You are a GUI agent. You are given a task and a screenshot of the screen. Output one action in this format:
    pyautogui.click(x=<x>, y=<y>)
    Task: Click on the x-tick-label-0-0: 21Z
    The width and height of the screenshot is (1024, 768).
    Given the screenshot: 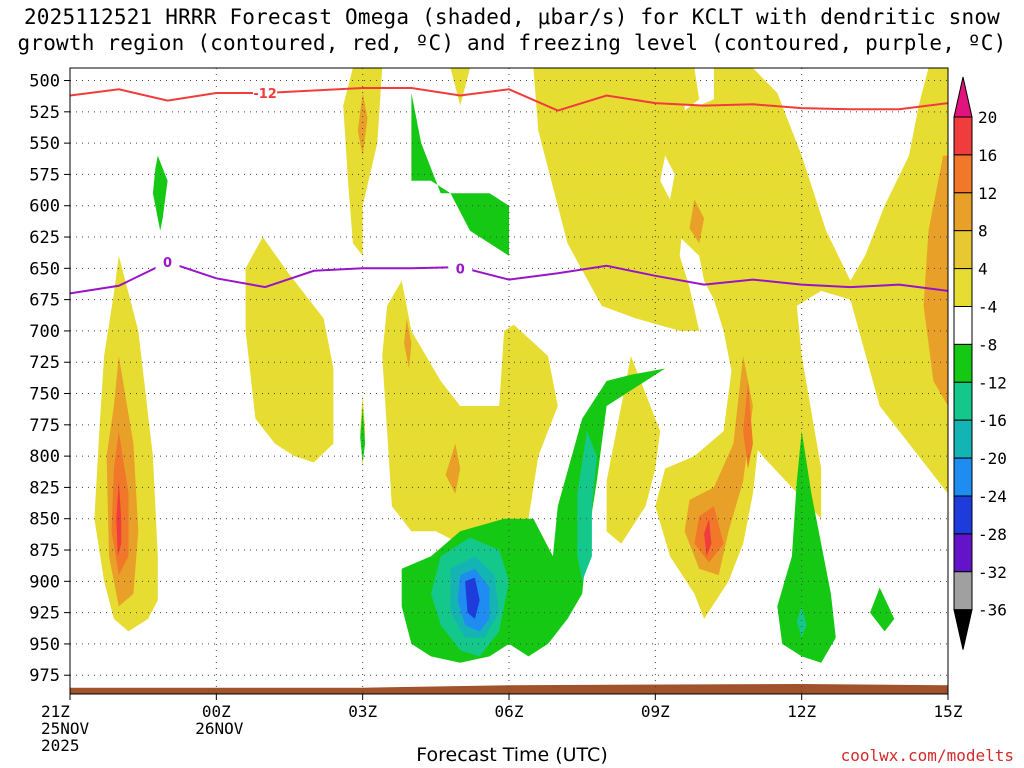 What is the action you would take?
    pyautogui.click(x=55, y=711)
    